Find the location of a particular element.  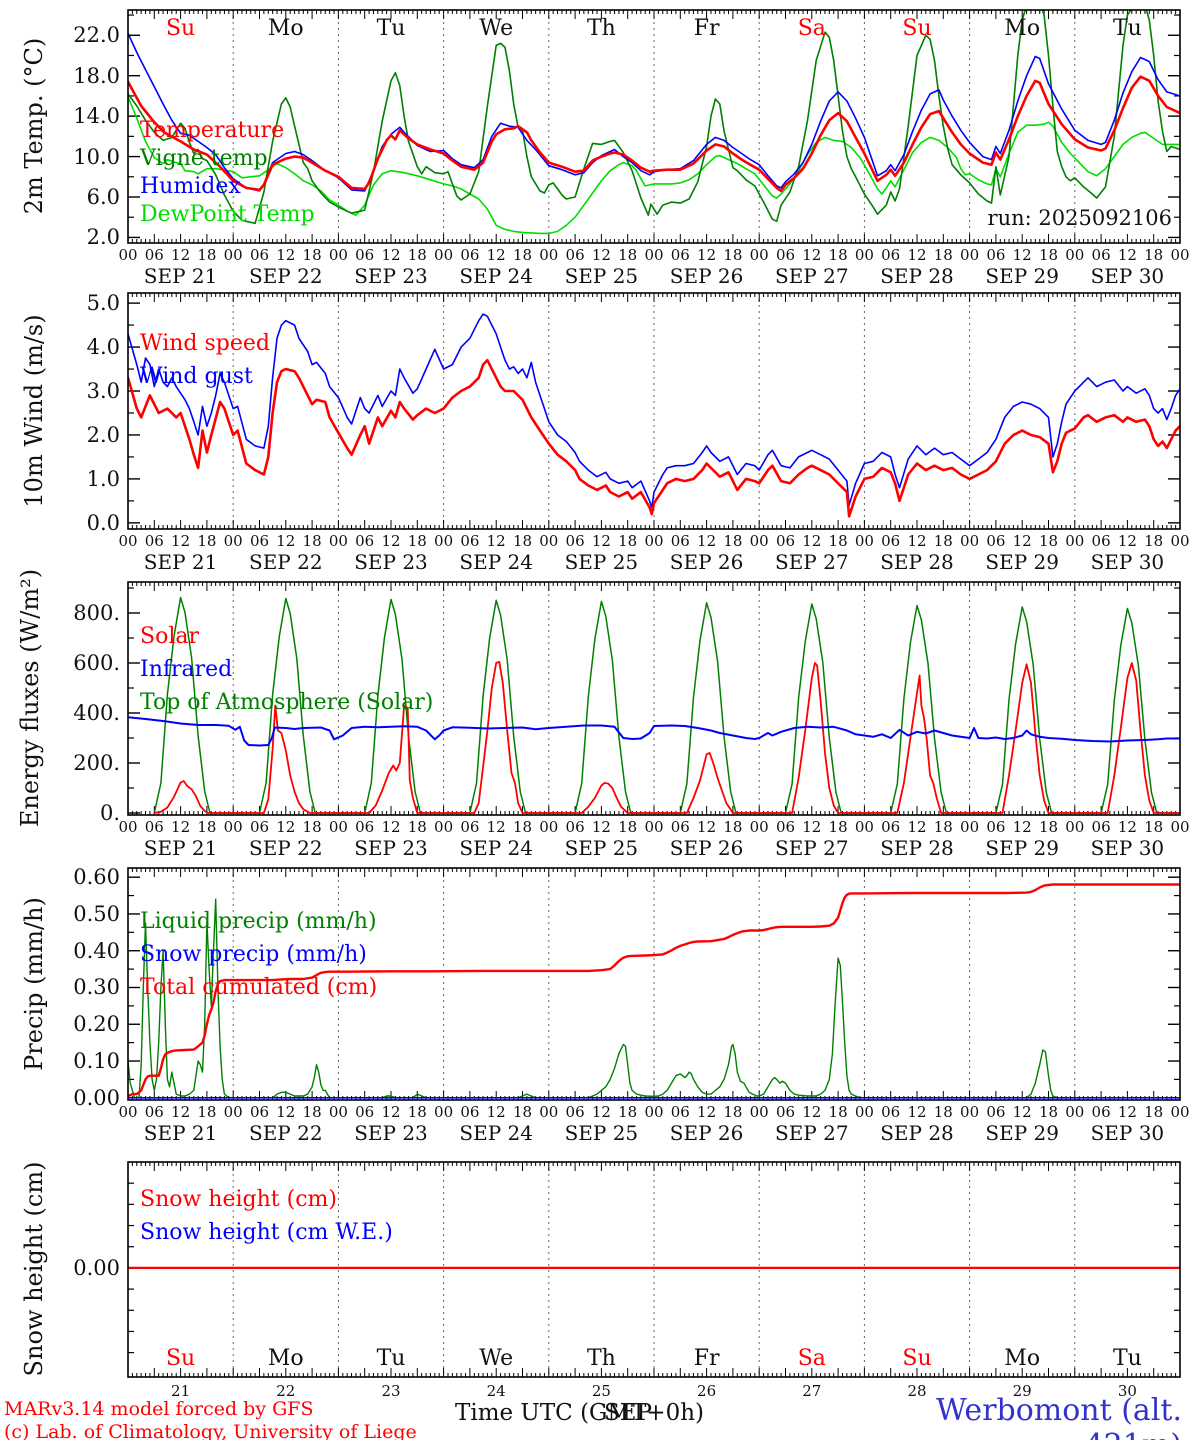

series-vigne-temp is located at coordinates (654, 117).